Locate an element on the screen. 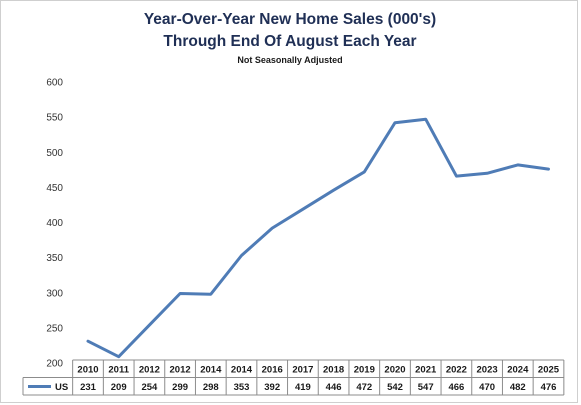 The image size is (581, 405). legend-series-label: US is located at coordinates (61, 387).